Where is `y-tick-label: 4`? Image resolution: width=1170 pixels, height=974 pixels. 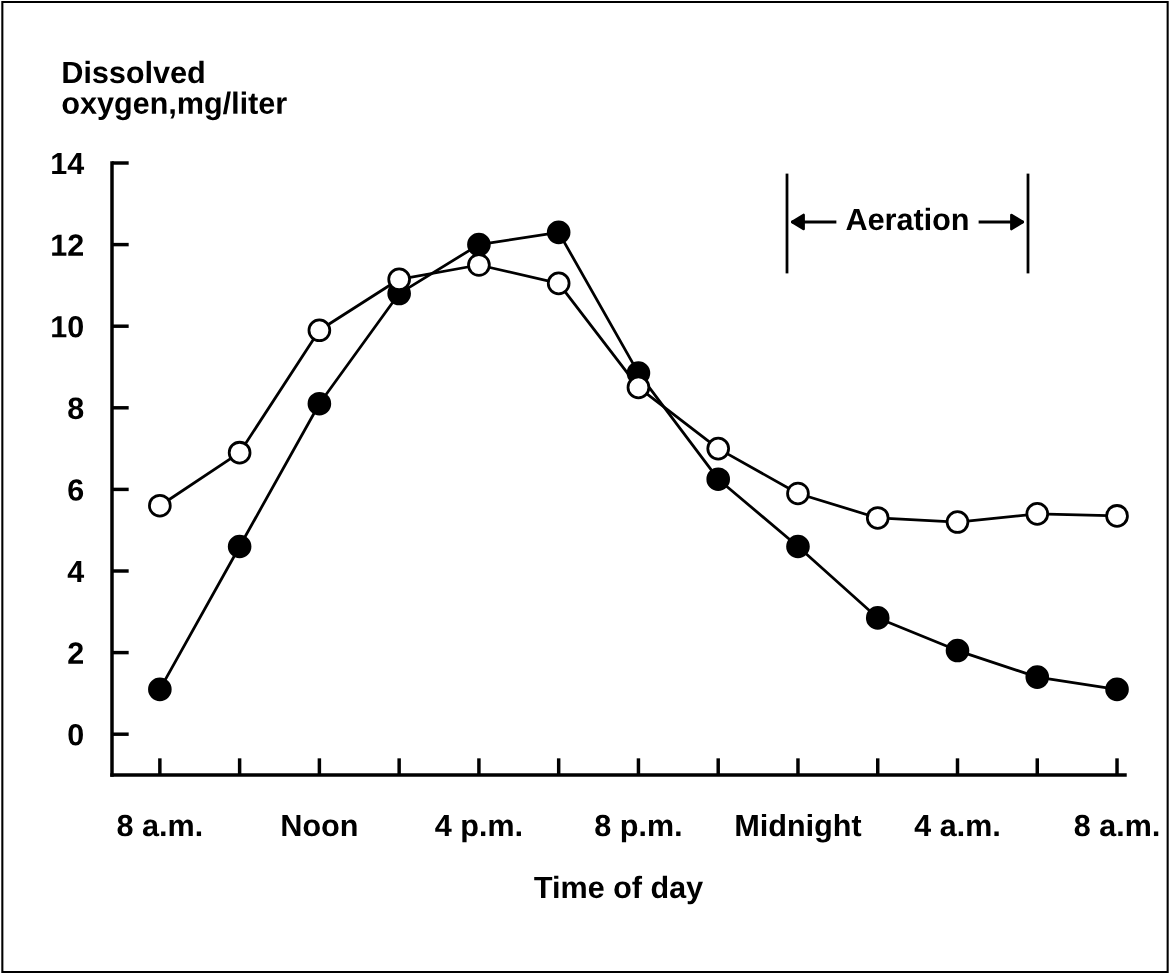
y-tick-label: 4 is located at coordinates (76, 572).